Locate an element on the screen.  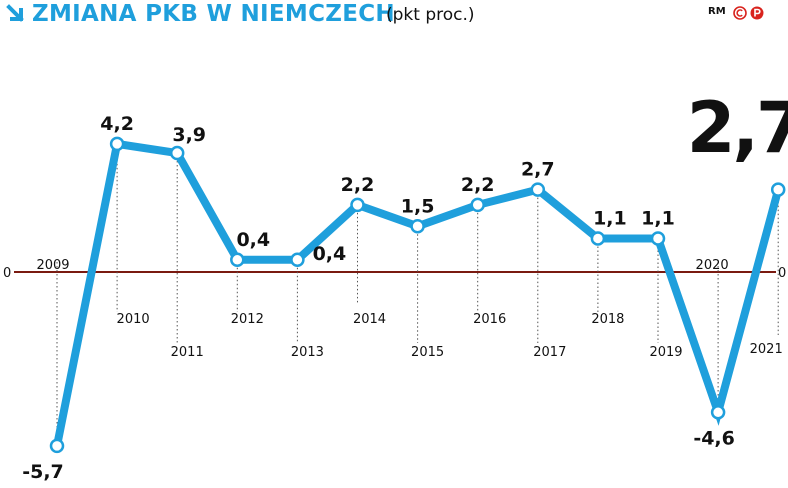
zero-axis-label-left: 0 is located at coordinates (7, 273).